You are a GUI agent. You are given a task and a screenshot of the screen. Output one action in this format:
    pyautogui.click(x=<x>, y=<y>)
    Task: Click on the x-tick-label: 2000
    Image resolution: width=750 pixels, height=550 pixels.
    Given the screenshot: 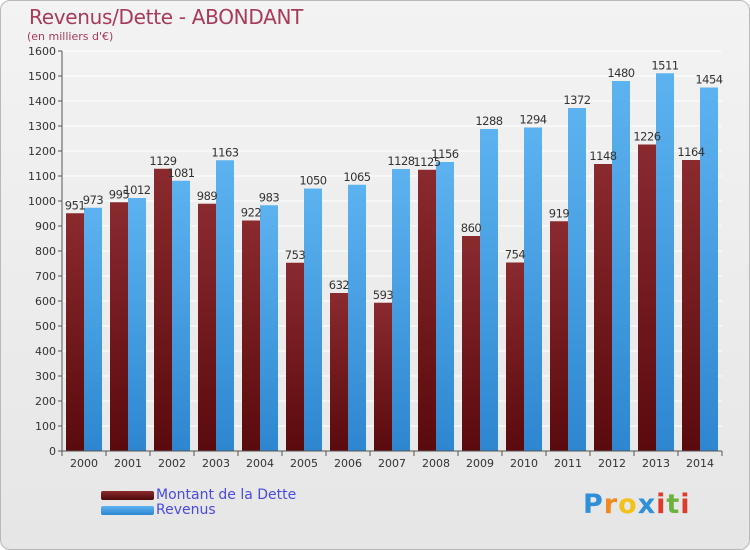 What is the action you would take?
    pyautogui.click(x=84, y=463)
    